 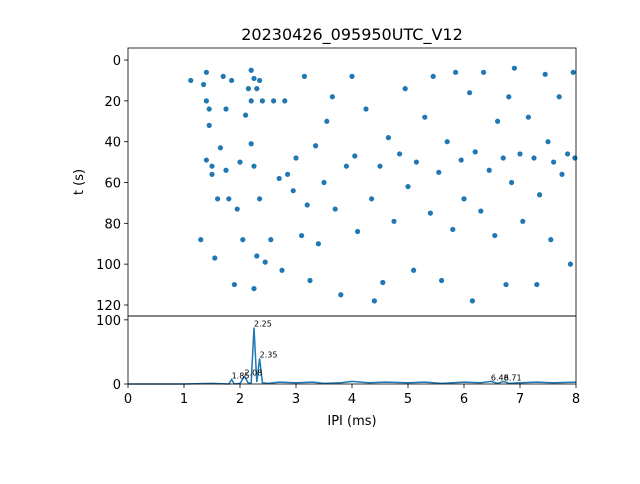 What do you see at coordinates (240, 399) in the screenshot?
I see `x-tick-label: 2` at bounding box center [240, 399].